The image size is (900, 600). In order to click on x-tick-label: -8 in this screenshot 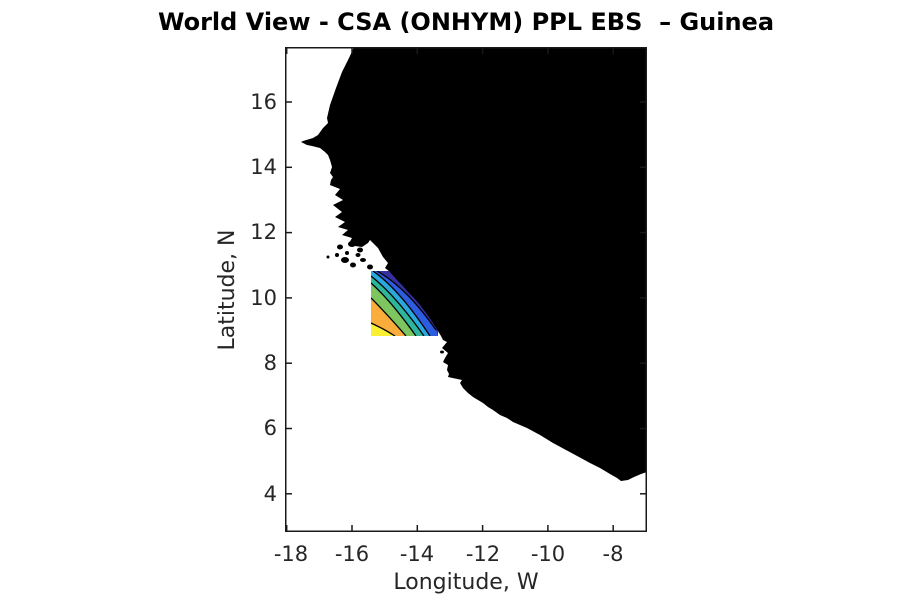, I will do `click(613, 554)`.